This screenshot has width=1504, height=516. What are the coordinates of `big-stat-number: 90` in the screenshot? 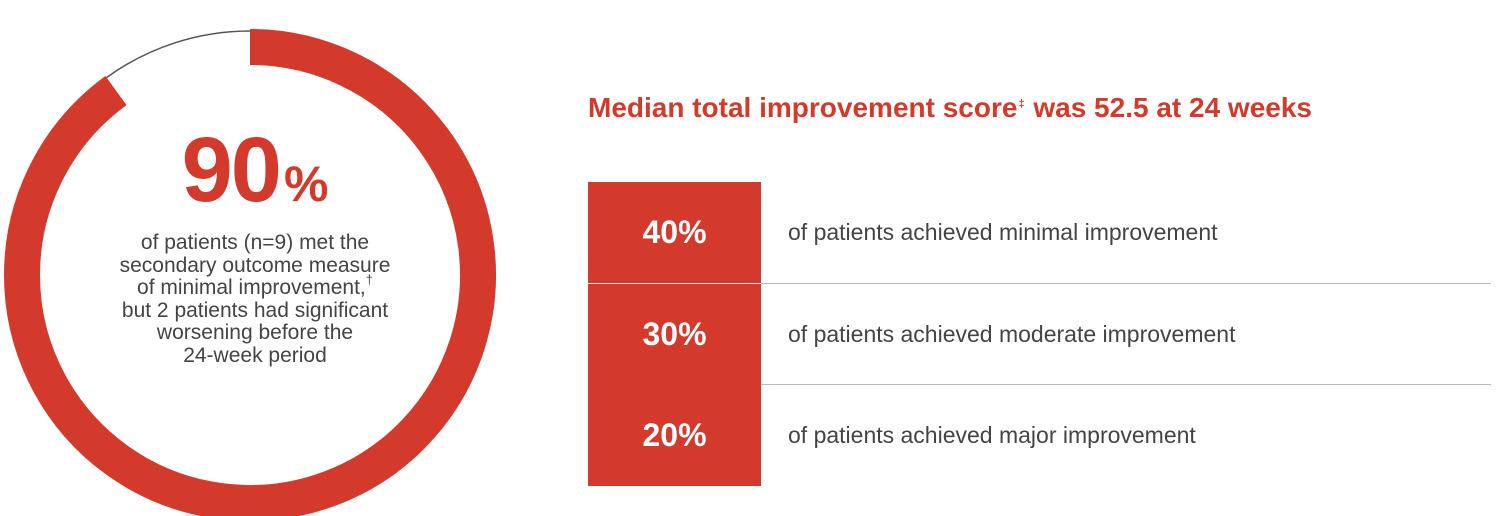 It's located at (231, 170).